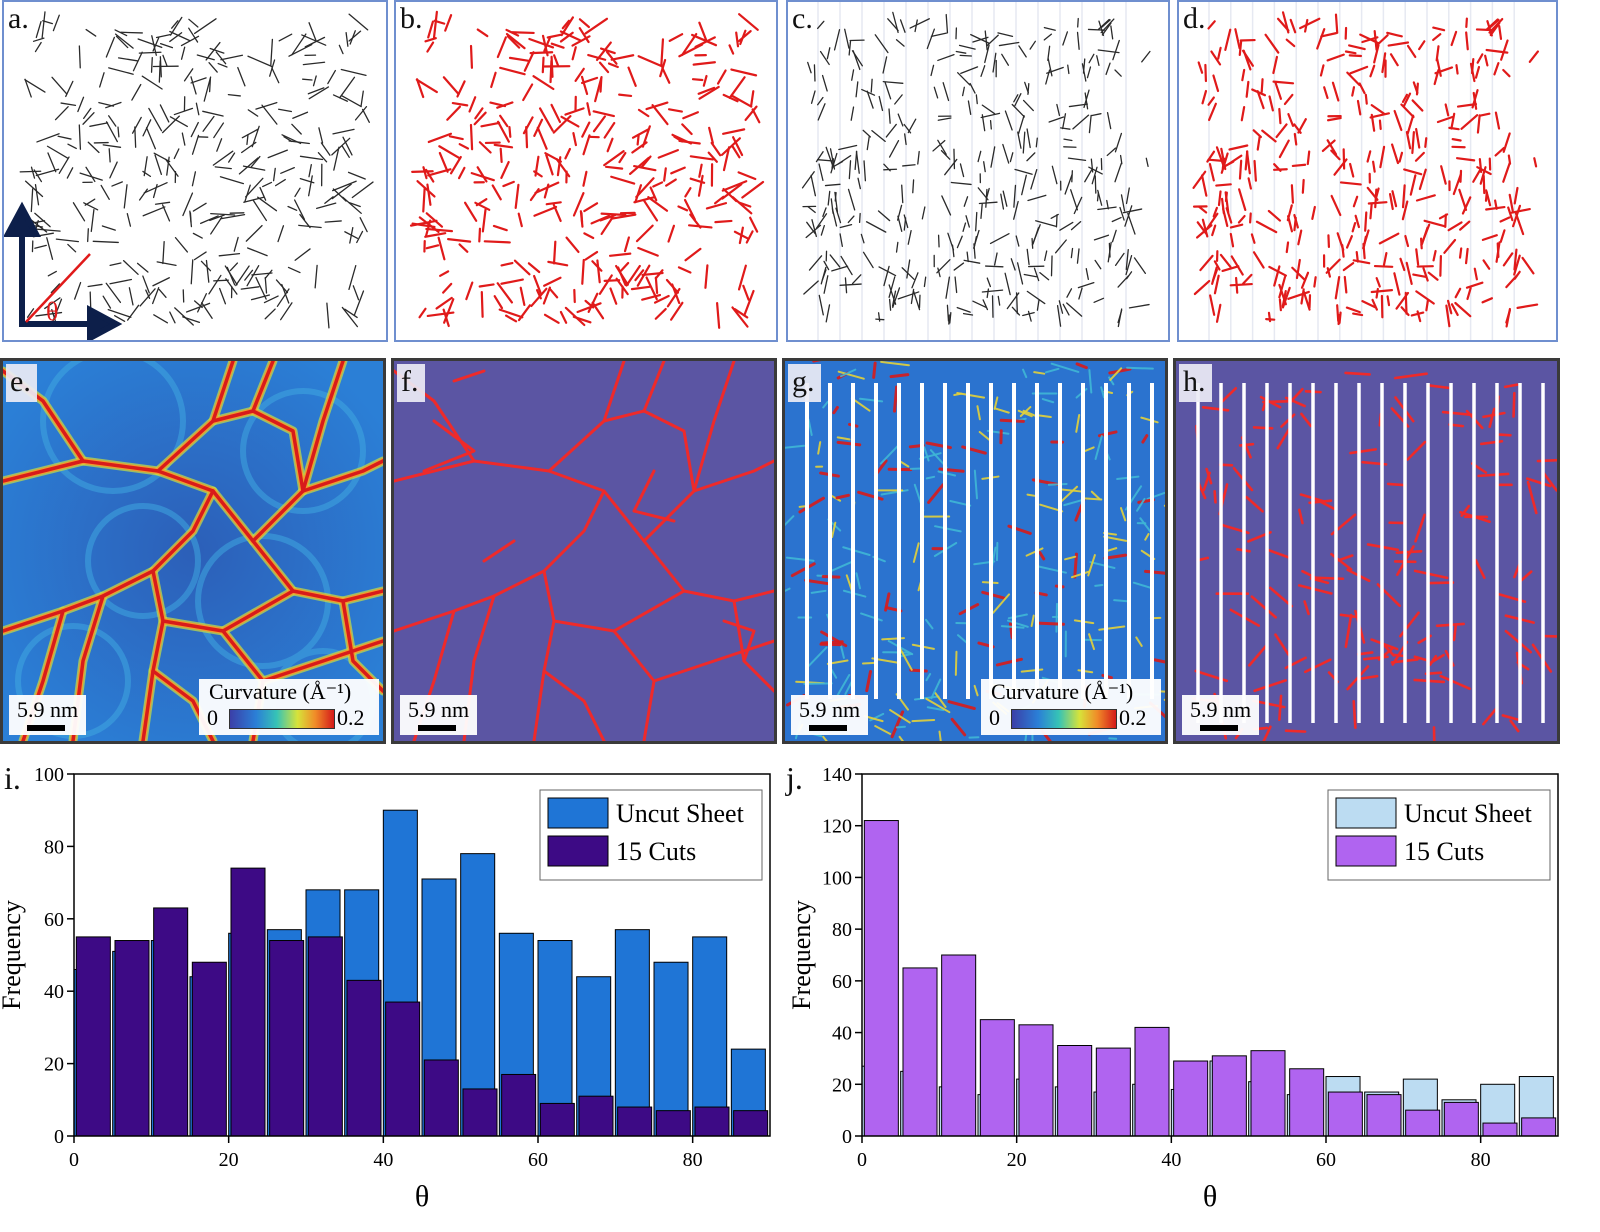 The width and height of the screenshot is (1600, 1232). I want to click on panel-label-i: i., so click(12, 778).